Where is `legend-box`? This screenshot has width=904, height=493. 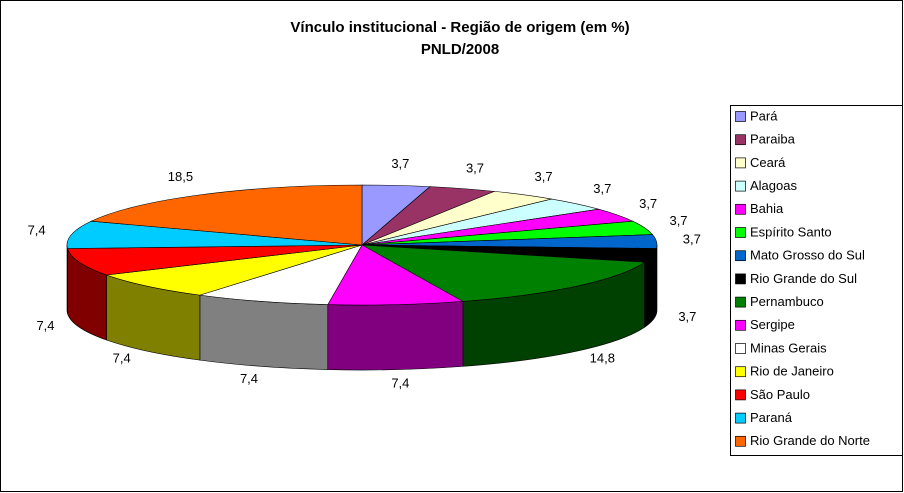
legend-box is located at coordinates (816, 280).